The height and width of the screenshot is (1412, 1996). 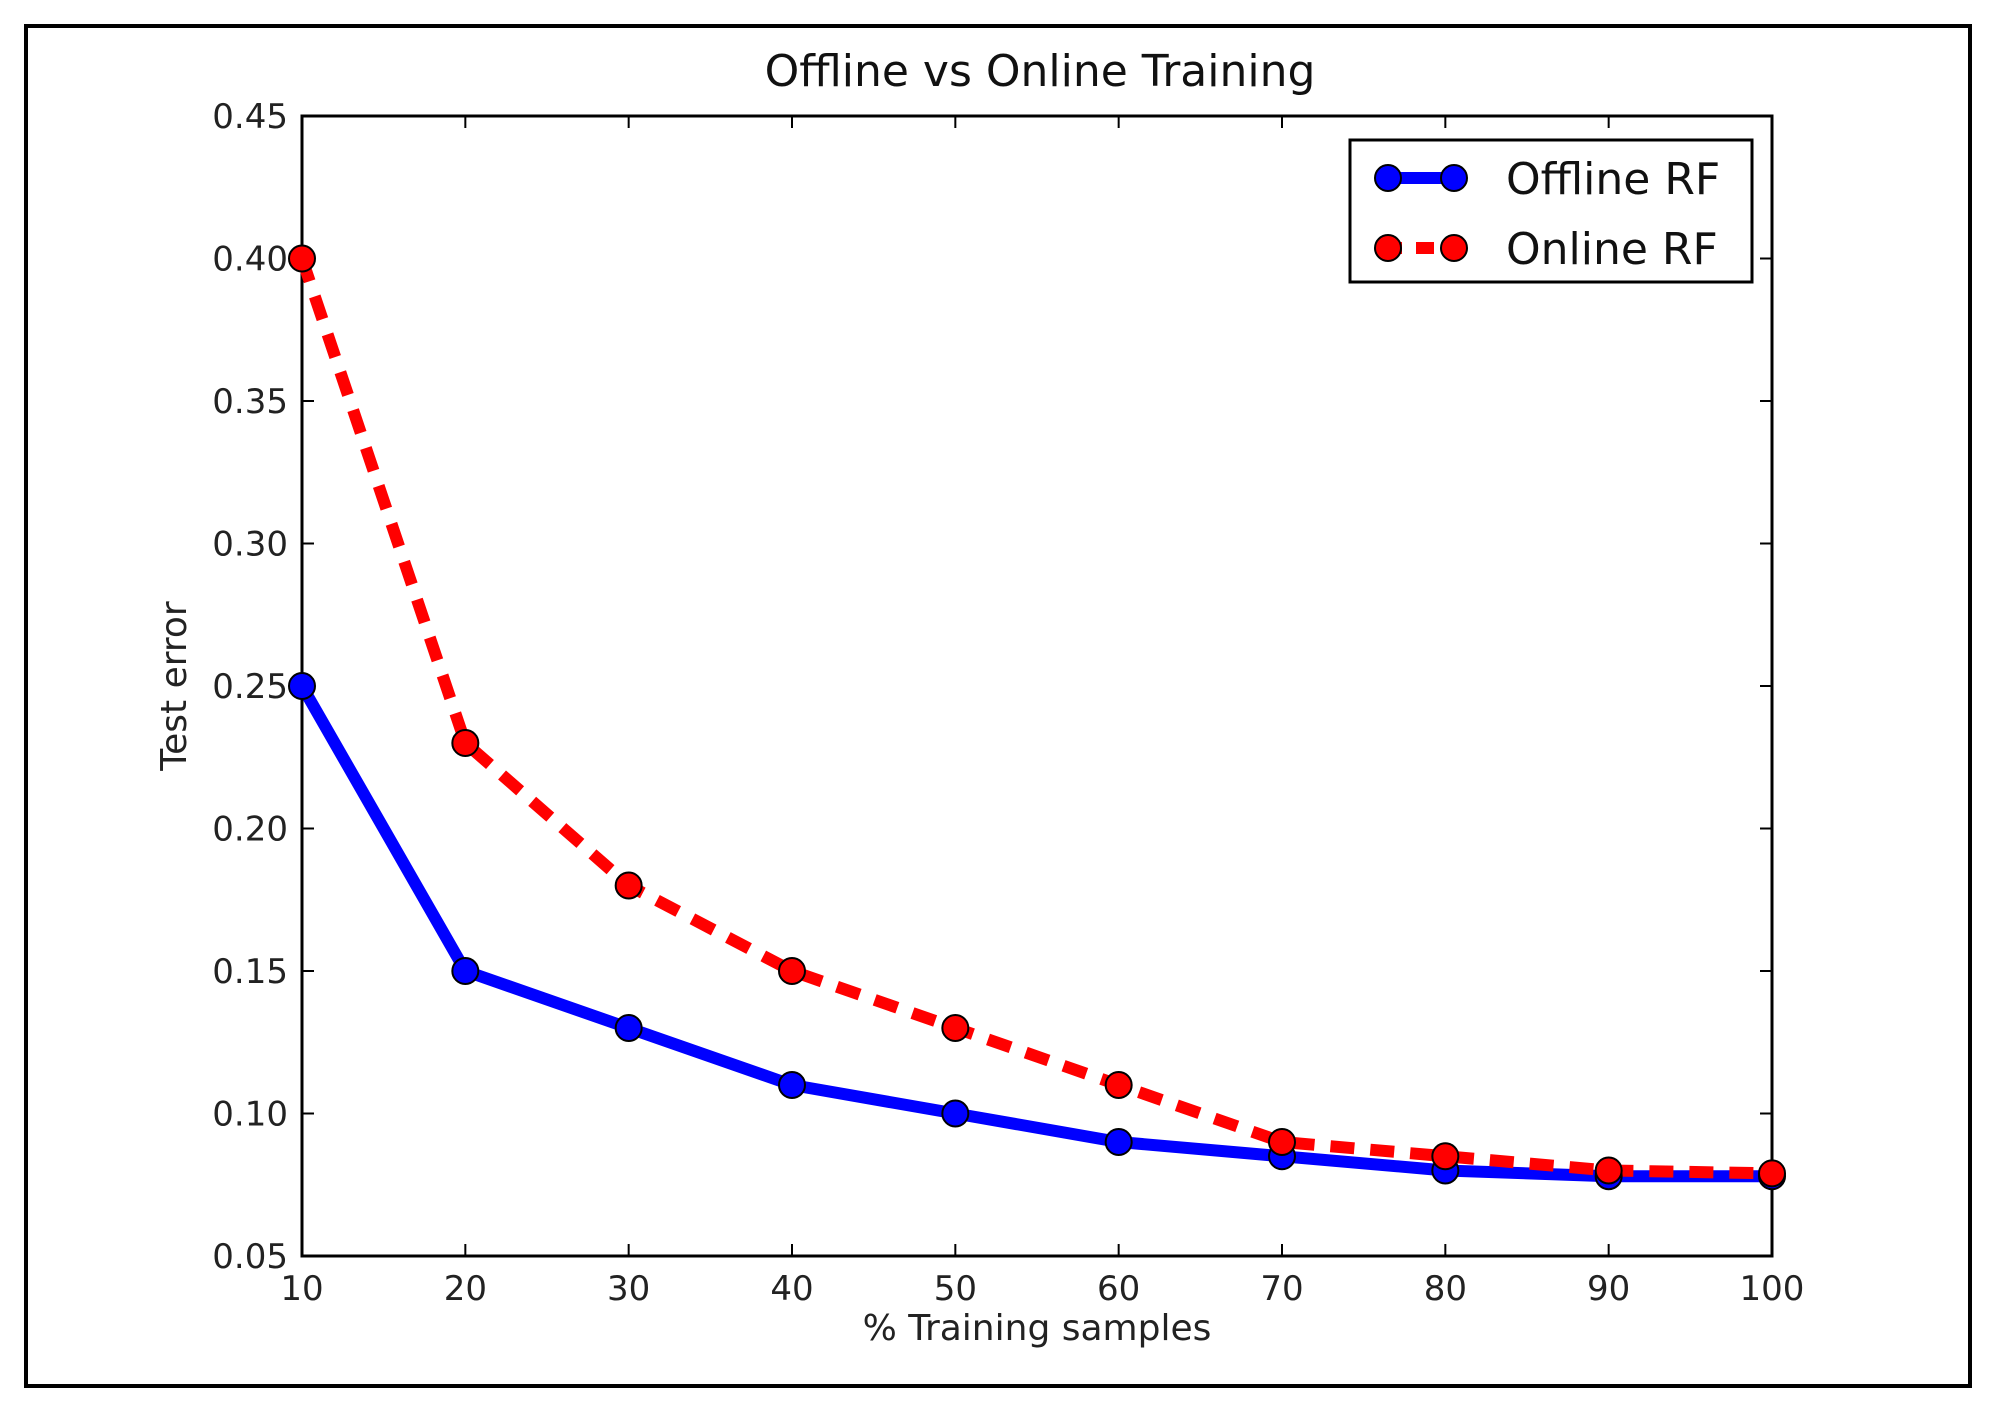 I want to click on legend: Offline RF Online RF, so click(x=1551, y=211).